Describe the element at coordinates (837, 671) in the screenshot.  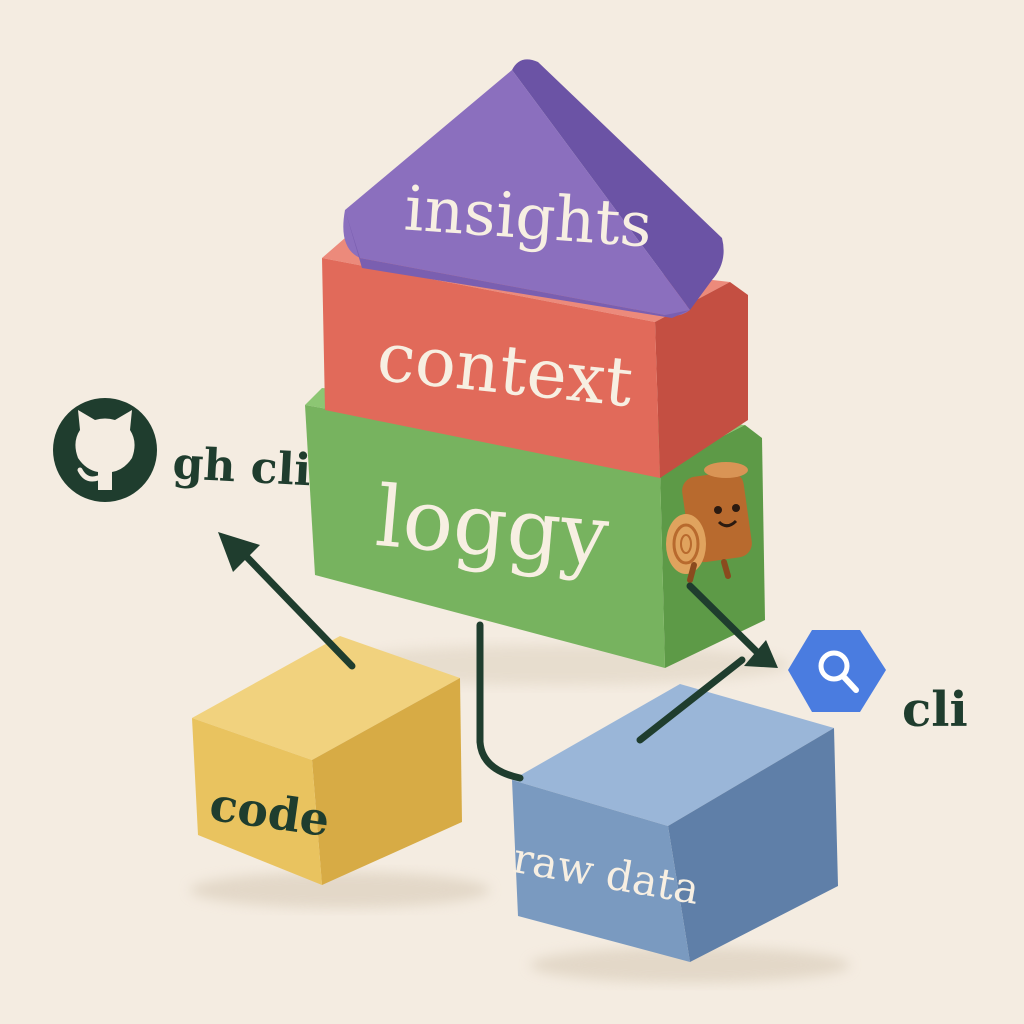
I see `bigquery-hexagon-icon` at that location.